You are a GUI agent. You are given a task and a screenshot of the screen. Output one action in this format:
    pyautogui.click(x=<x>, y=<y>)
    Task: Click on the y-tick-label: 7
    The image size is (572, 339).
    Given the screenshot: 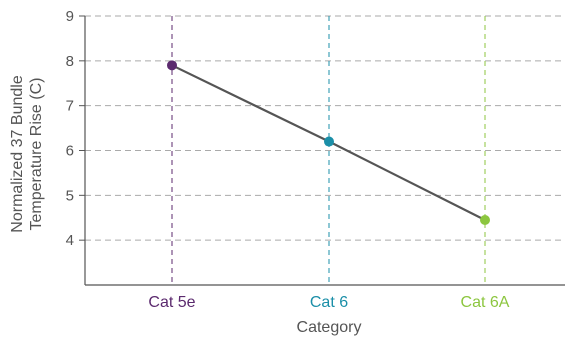 What is the action you would take?
    pyautogui.click(x=70, y=106)
    